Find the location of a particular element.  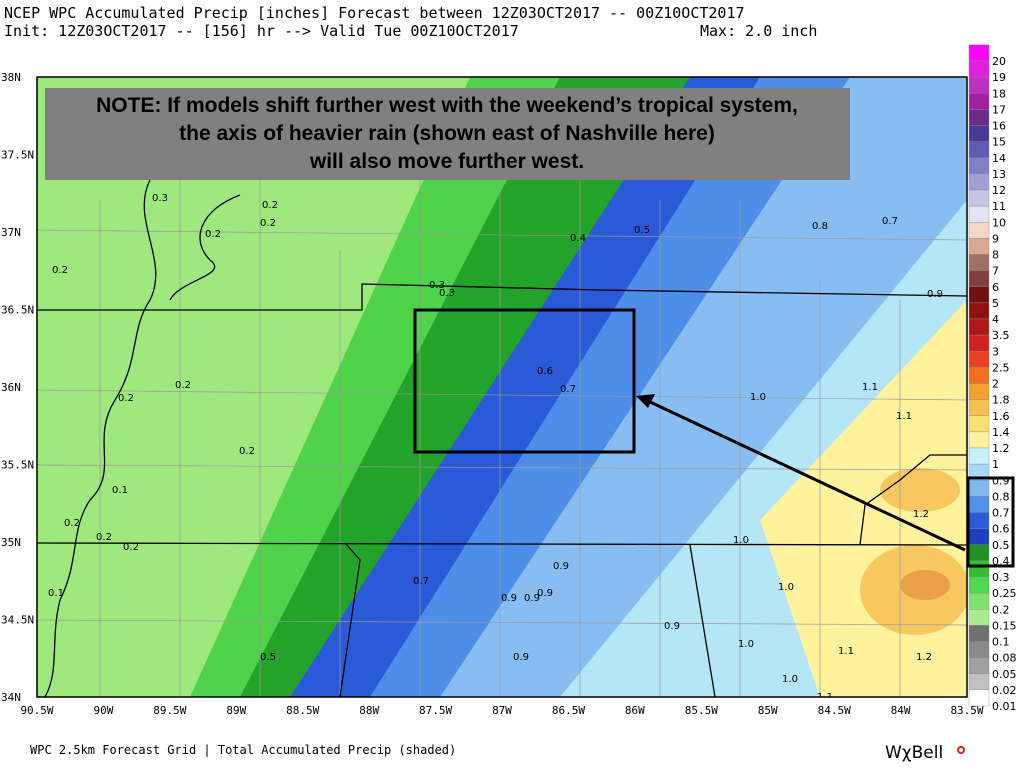

legend-label: 1.6 is located at coordinates (1001, 416).